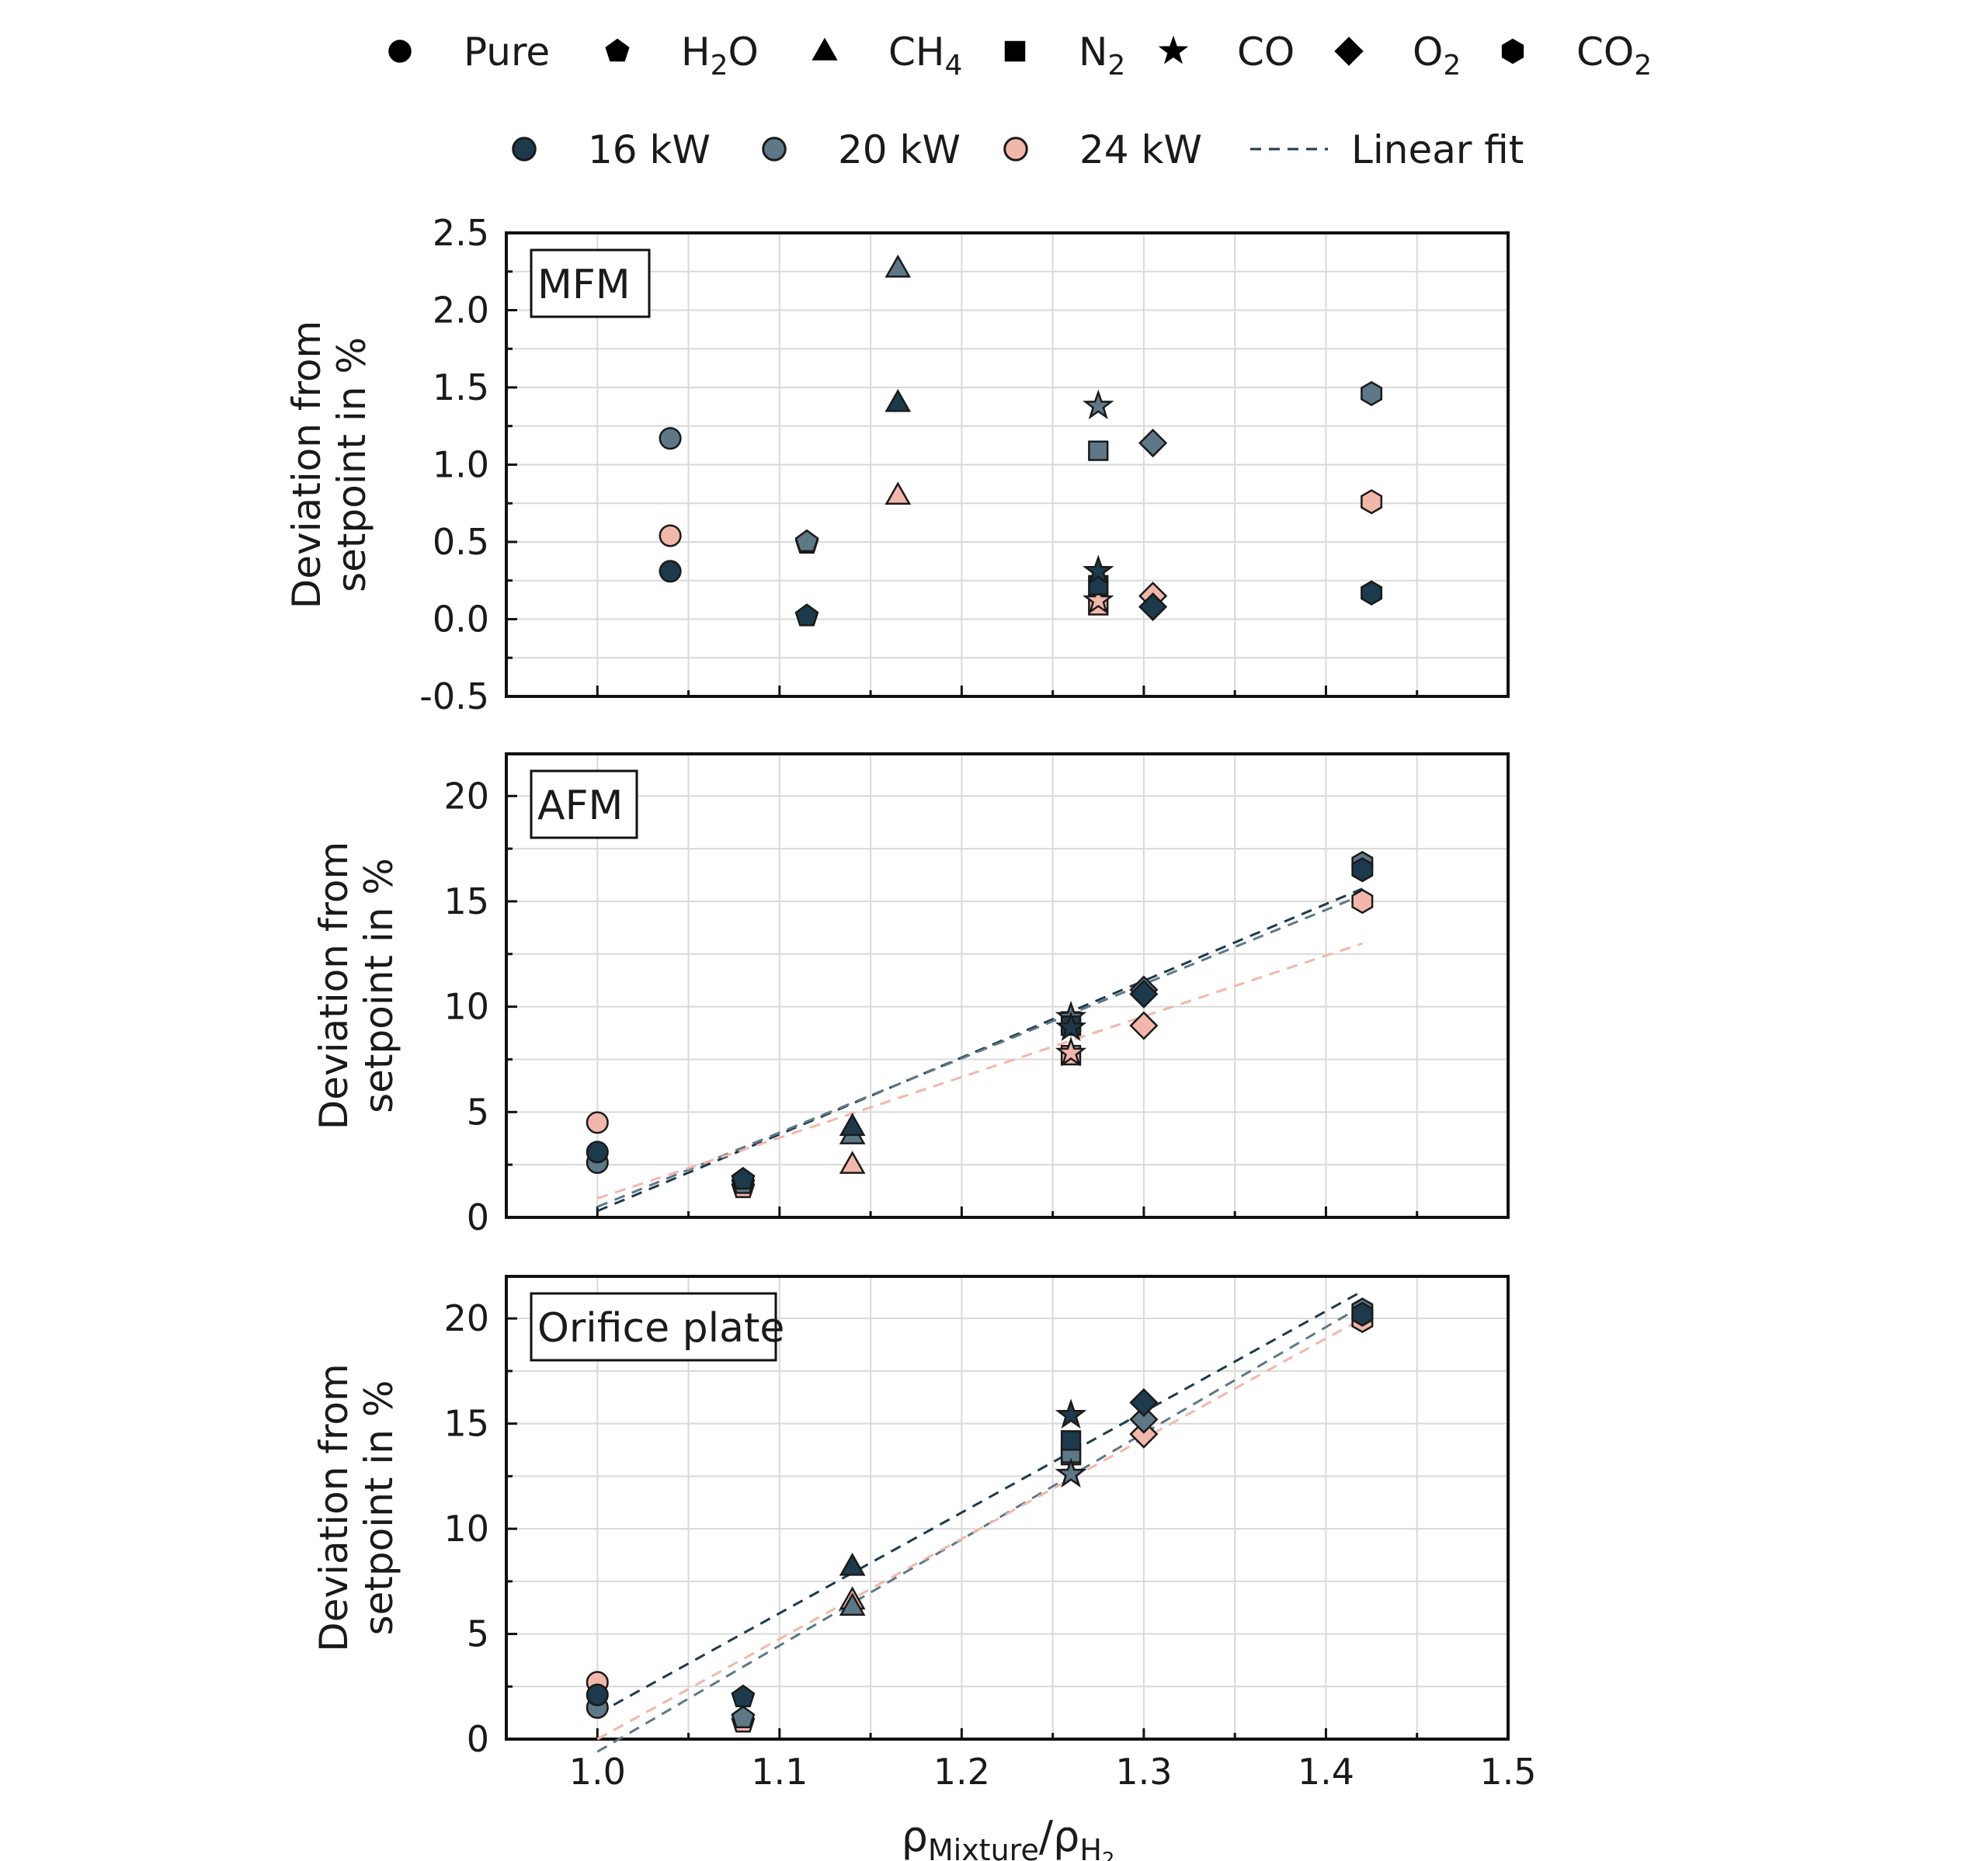 The image size is (1988, 1861). I want to click on panel-label: MFM, so click(584, 285).